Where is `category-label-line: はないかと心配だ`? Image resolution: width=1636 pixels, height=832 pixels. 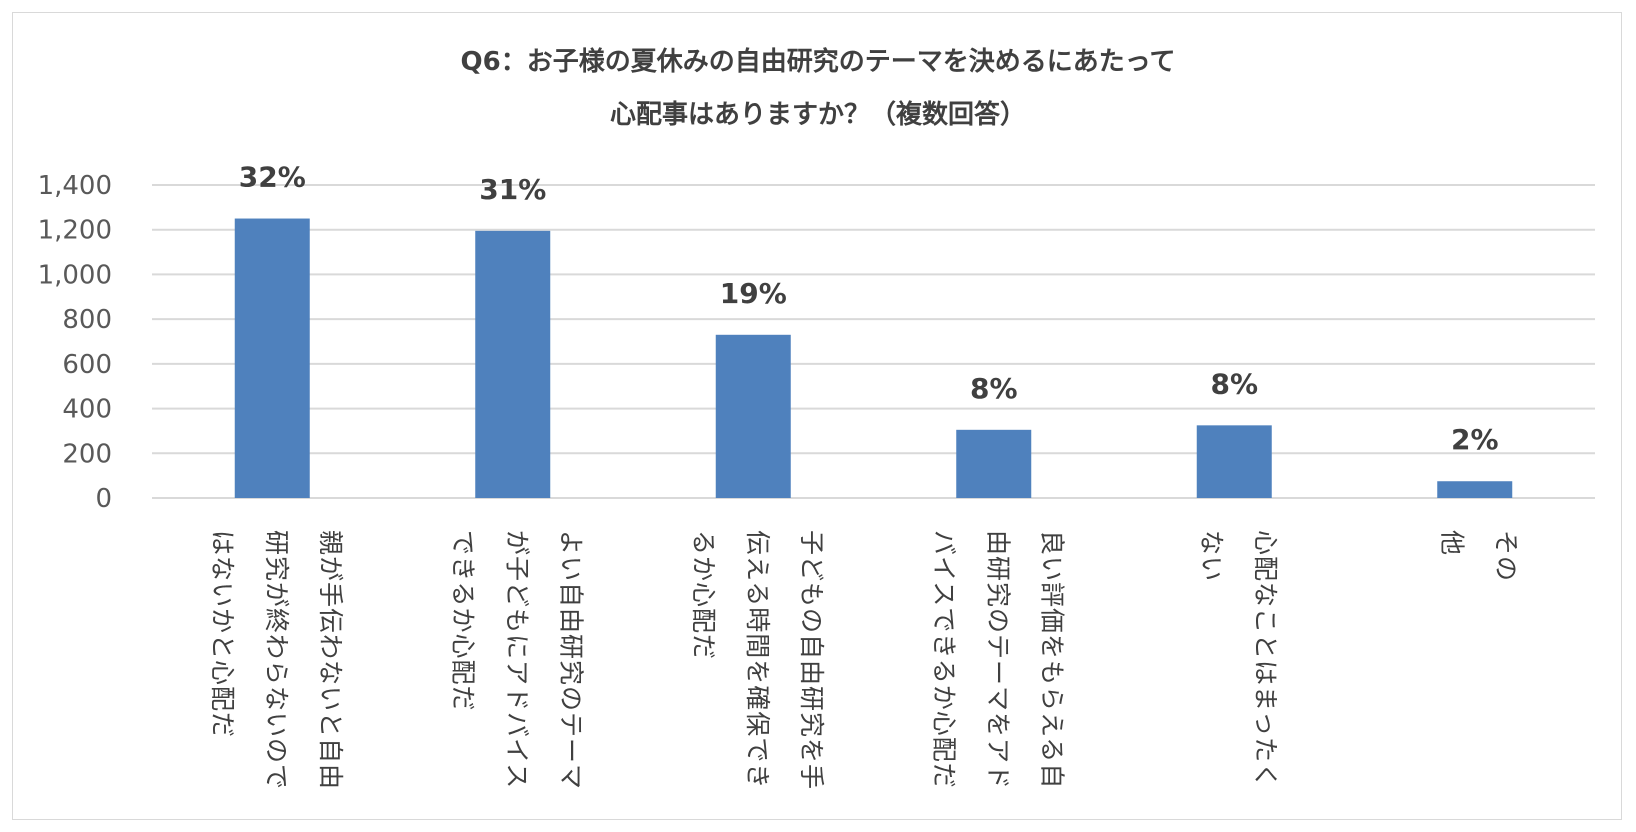
category-label-line: はないかと心配だ is located at coordinates (222, 634).